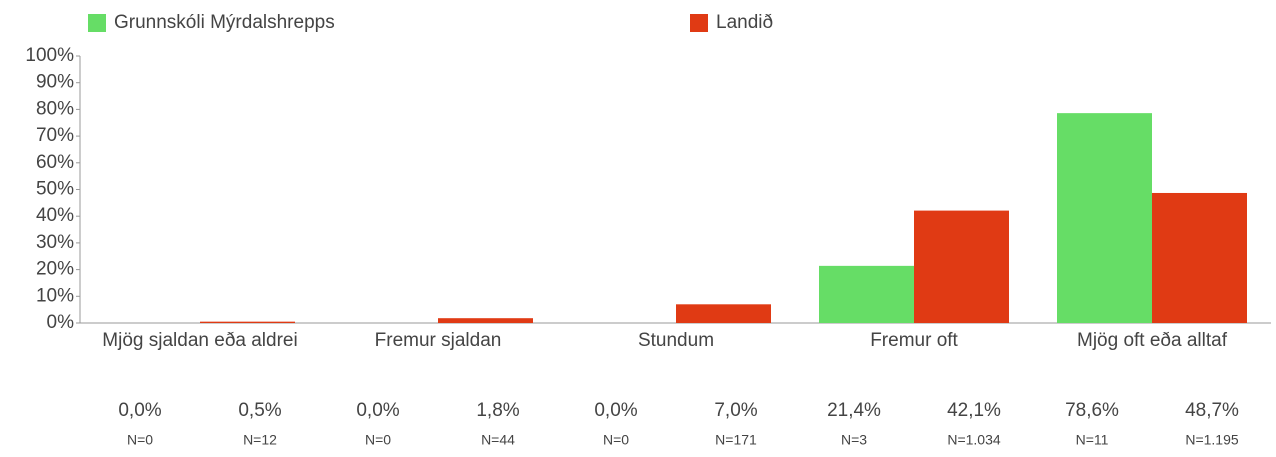 This screenshot has width=1276, height=457. What do you see at coordinates (1092, 440) in the screenshot?
I see `n-label: N=11` at bounding box center [1092, 440].